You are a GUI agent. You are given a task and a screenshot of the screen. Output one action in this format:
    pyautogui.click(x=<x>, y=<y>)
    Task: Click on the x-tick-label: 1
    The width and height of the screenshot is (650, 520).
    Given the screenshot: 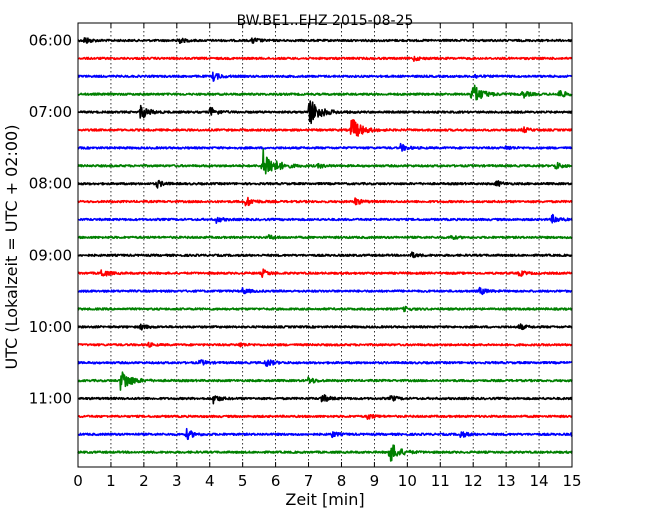 What is the action you would take?
    pyautogui.click(x=111, y=481)
    